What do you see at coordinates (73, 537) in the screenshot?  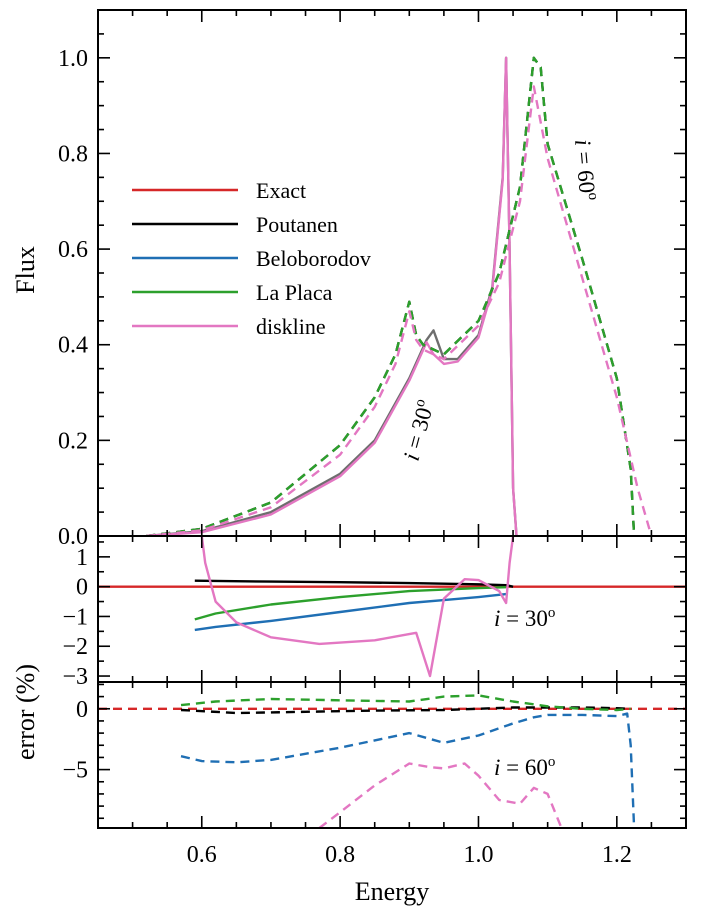 I see `y-tick-label: 0.0` at bounding box center [73, 537].